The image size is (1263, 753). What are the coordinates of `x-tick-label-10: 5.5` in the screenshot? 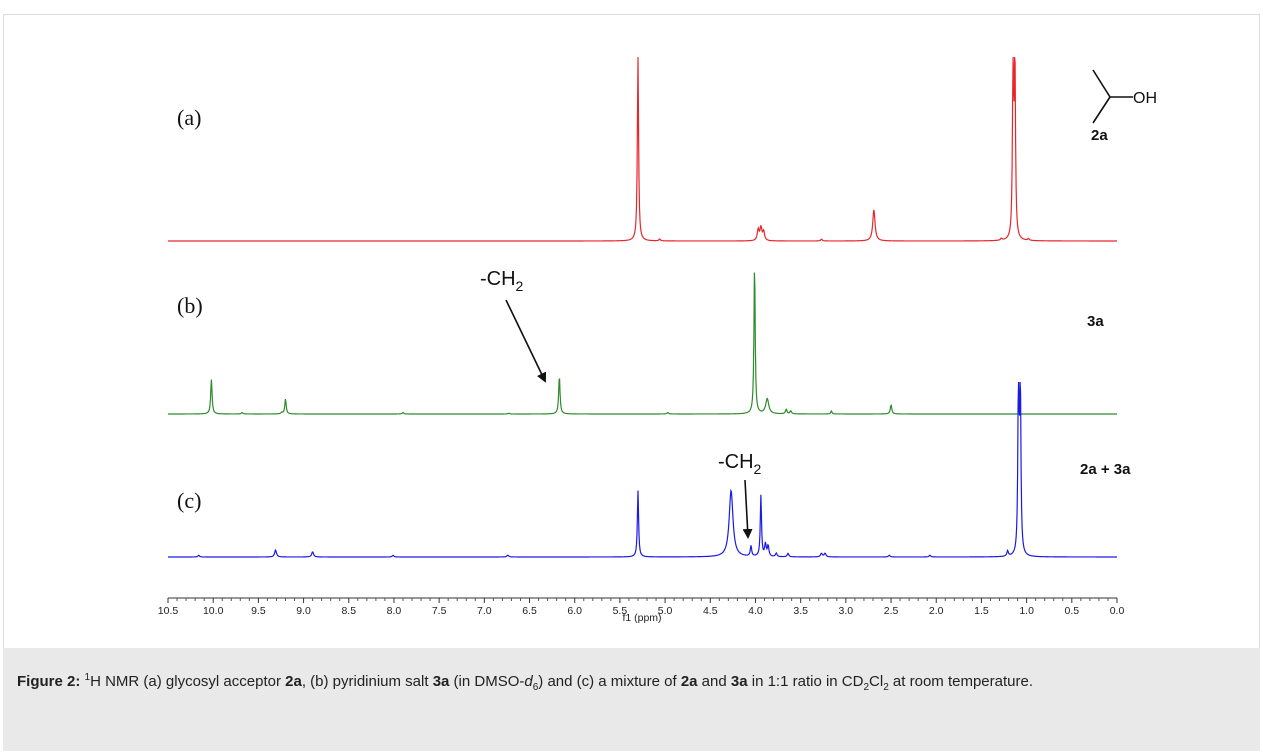 It's located at (620, 611).